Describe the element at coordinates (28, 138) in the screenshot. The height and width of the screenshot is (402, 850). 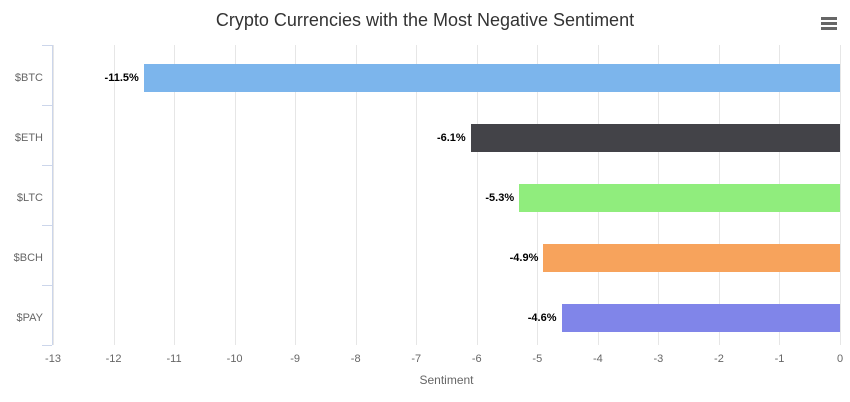
I see `category-label: $ETH` at that location.